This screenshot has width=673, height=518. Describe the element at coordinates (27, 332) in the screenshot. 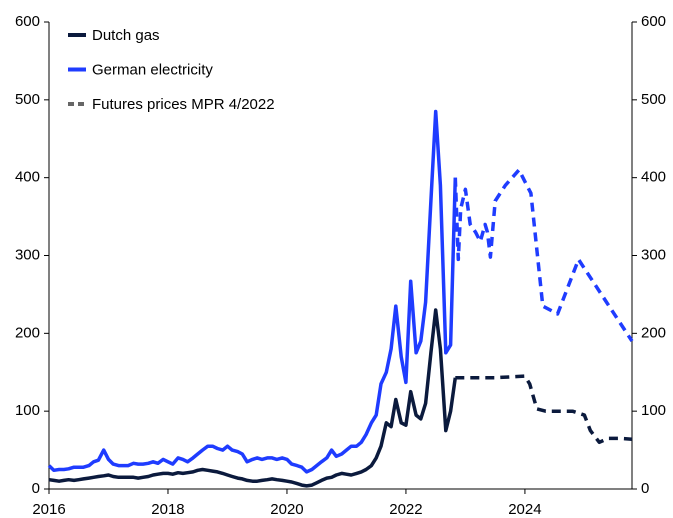

I see `y-tick-label: 200` at that location.